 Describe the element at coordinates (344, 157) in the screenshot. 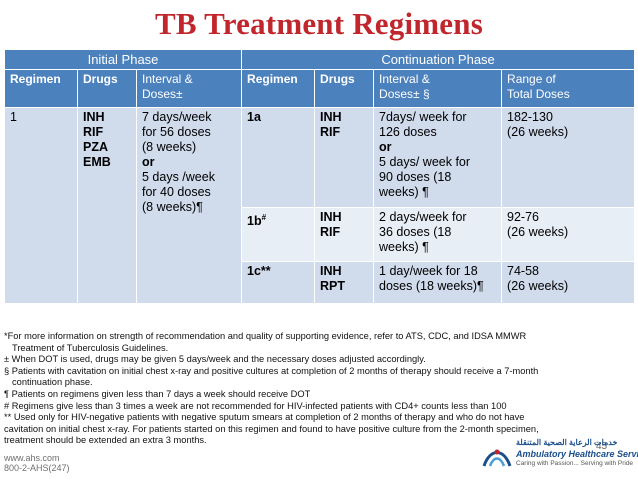

I see `cont-drugs-1a: INH RIF` at that location.